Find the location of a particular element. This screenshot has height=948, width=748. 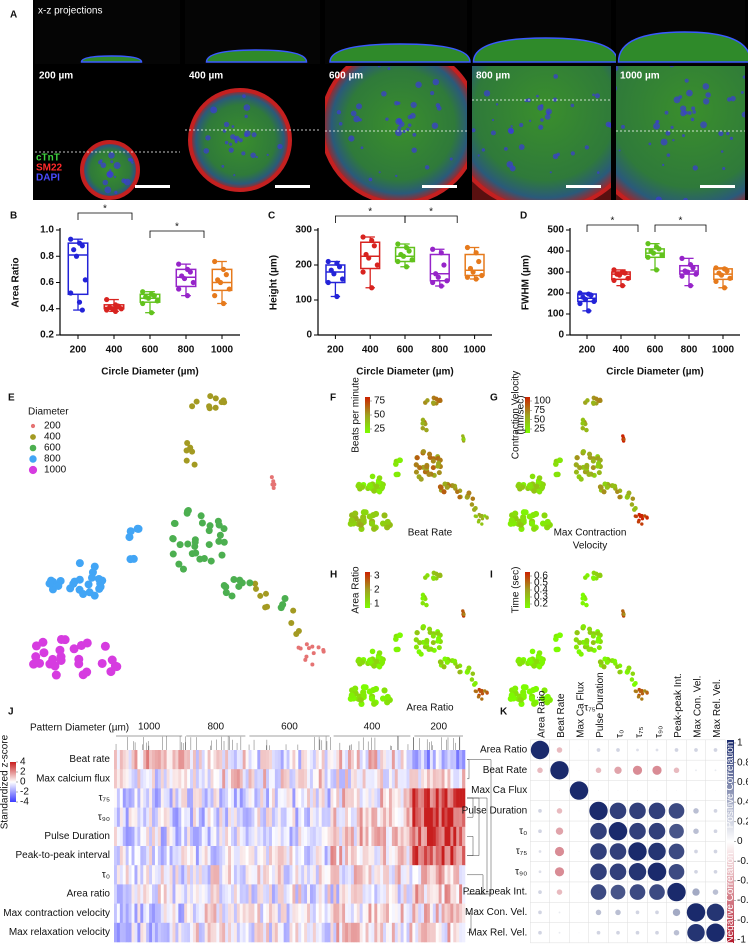

tissue is located at coordinates (680, 133).